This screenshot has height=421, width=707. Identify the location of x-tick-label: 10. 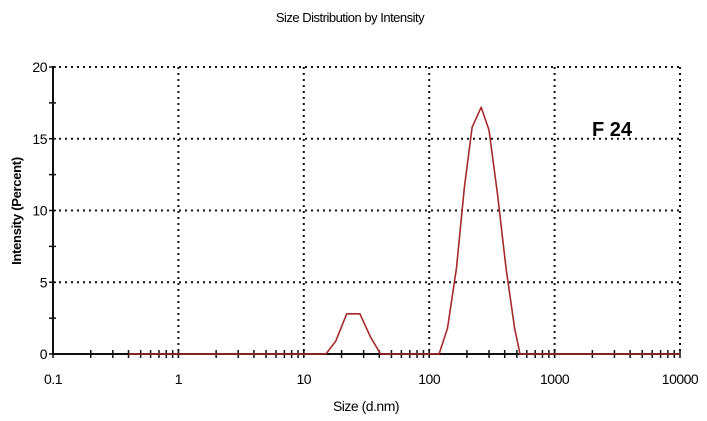
(304, 379).